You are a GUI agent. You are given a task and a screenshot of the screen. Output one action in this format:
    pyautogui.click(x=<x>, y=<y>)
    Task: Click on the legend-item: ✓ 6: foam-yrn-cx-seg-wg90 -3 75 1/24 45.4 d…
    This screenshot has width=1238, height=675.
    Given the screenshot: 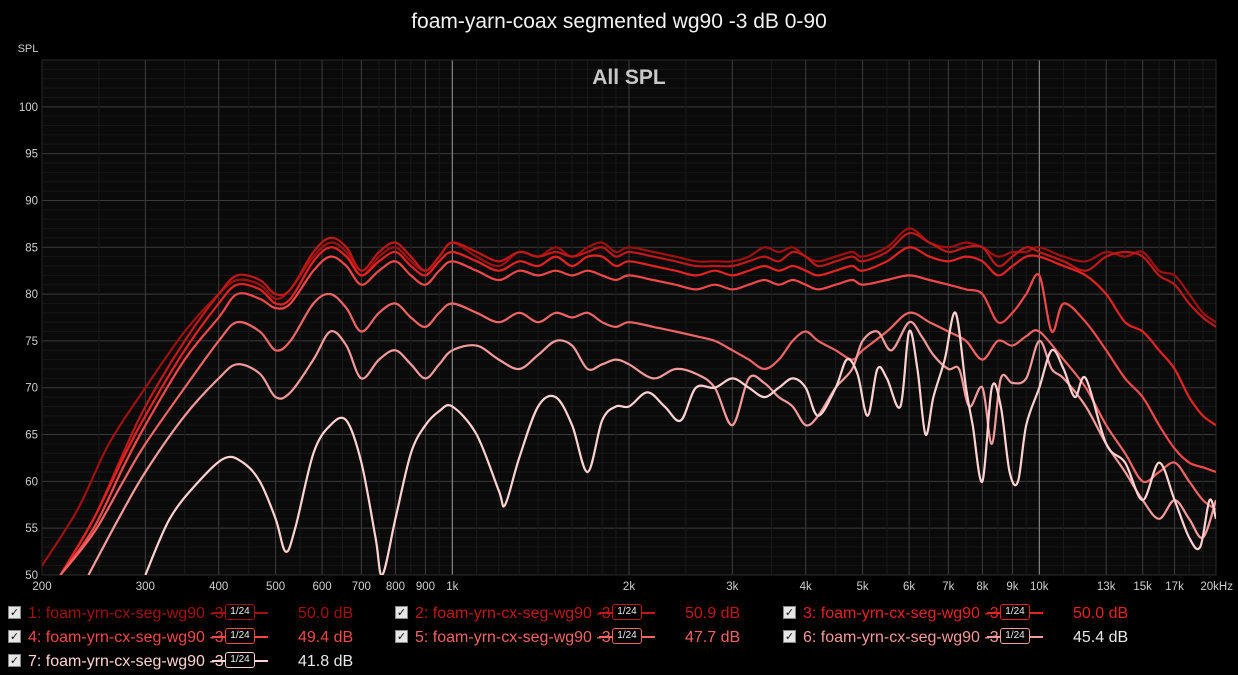 What is the action you would take?
    pyautogui.click(x=955, y=636)
    